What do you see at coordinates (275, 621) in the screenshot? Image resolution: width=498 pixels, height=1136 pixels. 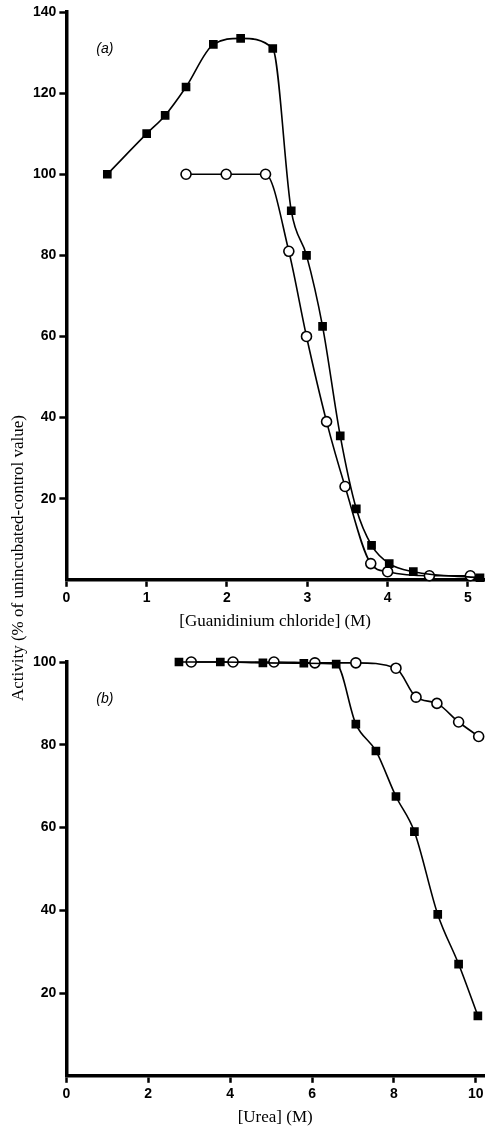 I see `x-axis-title: [Guanidinium chloride] (M)` at bounding box center [275, 621].